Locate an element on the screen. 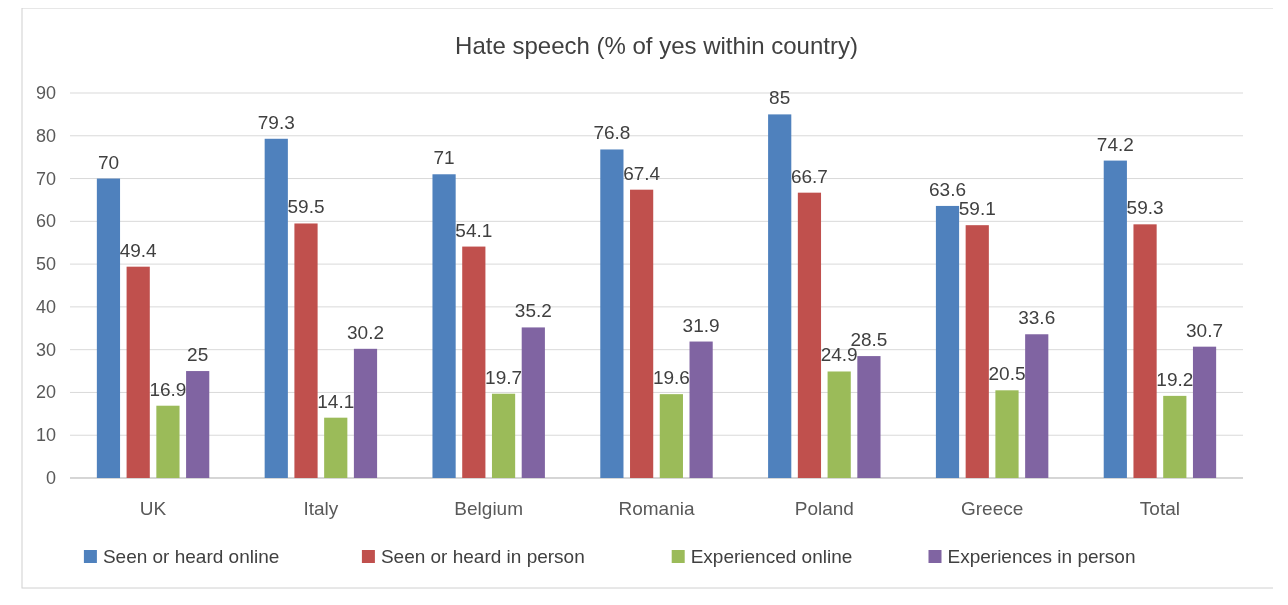  y-tick-label: 40 is located at coordinates (45, 306).